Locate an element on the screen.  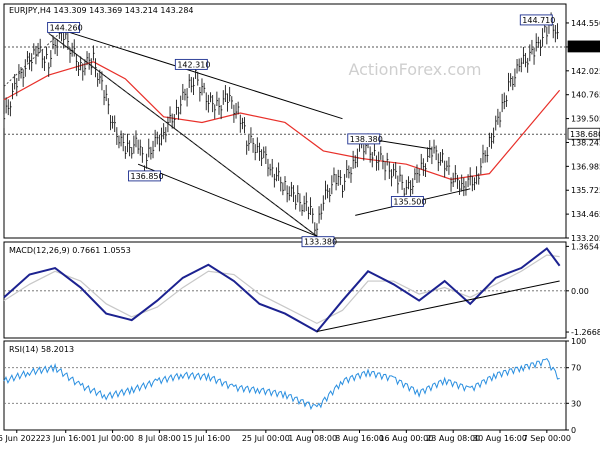
y-tick-label: 140.765 is located at coordinates (585, 95).